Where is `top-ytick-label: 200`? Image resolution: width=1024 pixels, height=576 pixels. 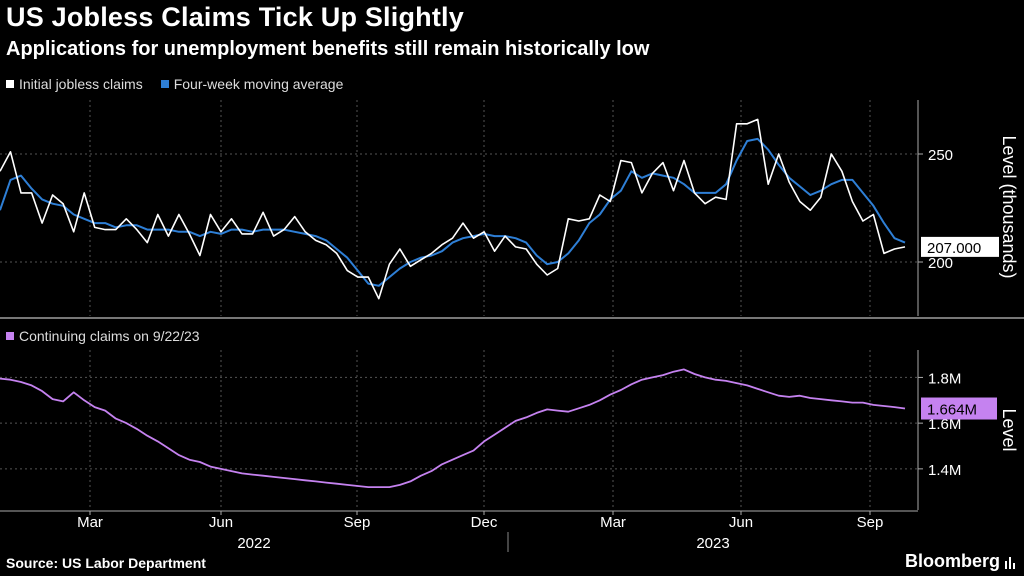 top-ytick-label: 200 is located at coordinates (940, 263).